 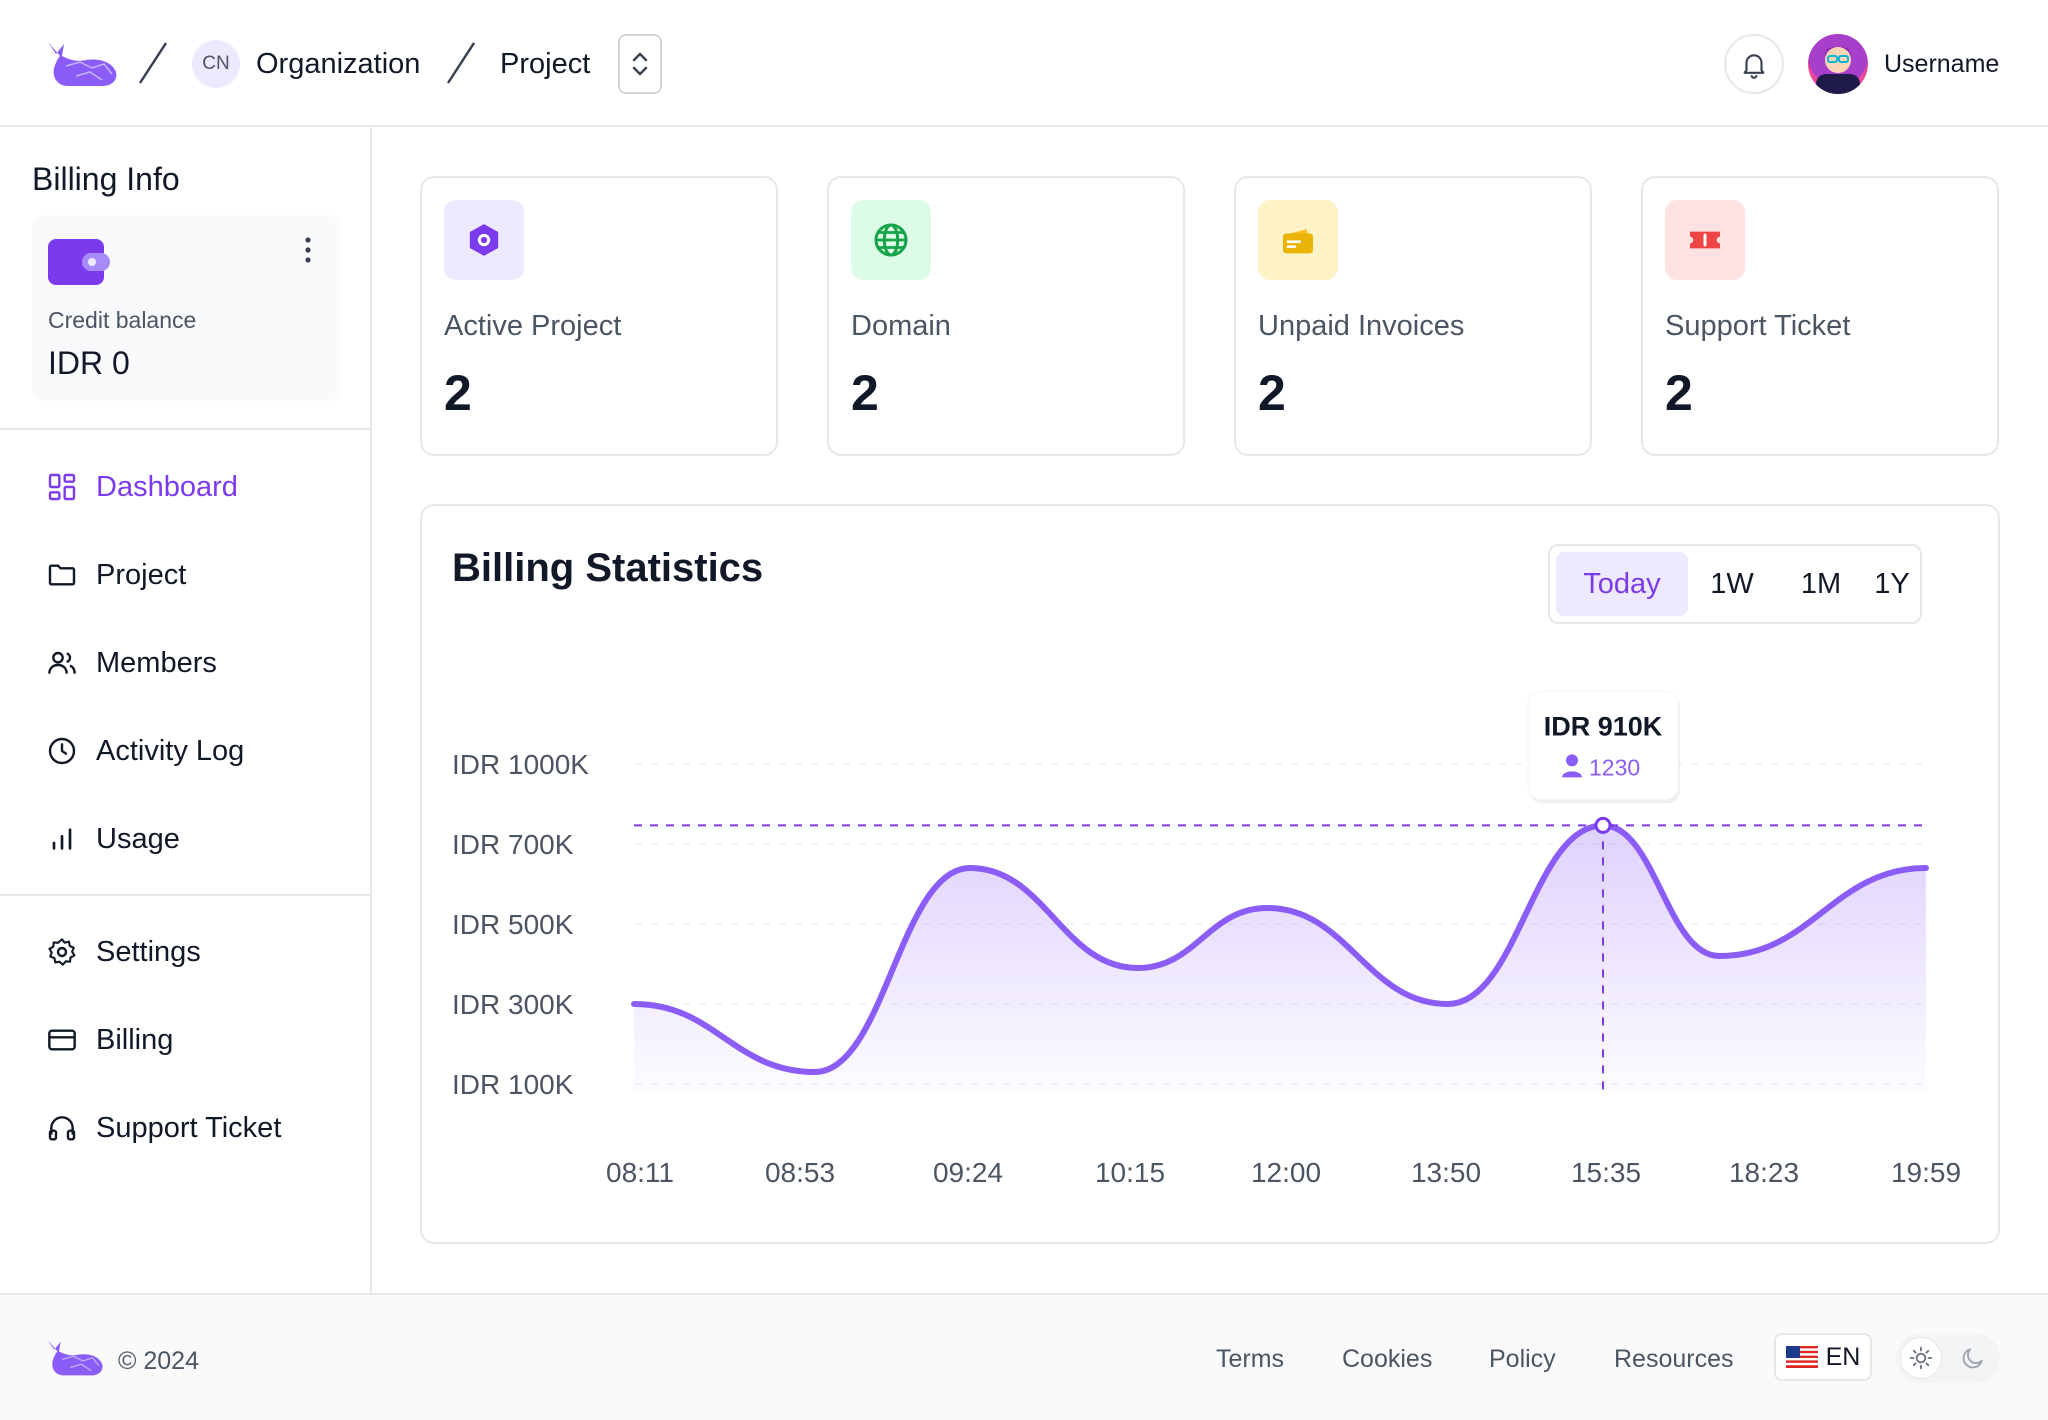 What do you see at coordinates (62, 751) in the screenshot?
I see `clock-icon` at bounding box center [62, 751].